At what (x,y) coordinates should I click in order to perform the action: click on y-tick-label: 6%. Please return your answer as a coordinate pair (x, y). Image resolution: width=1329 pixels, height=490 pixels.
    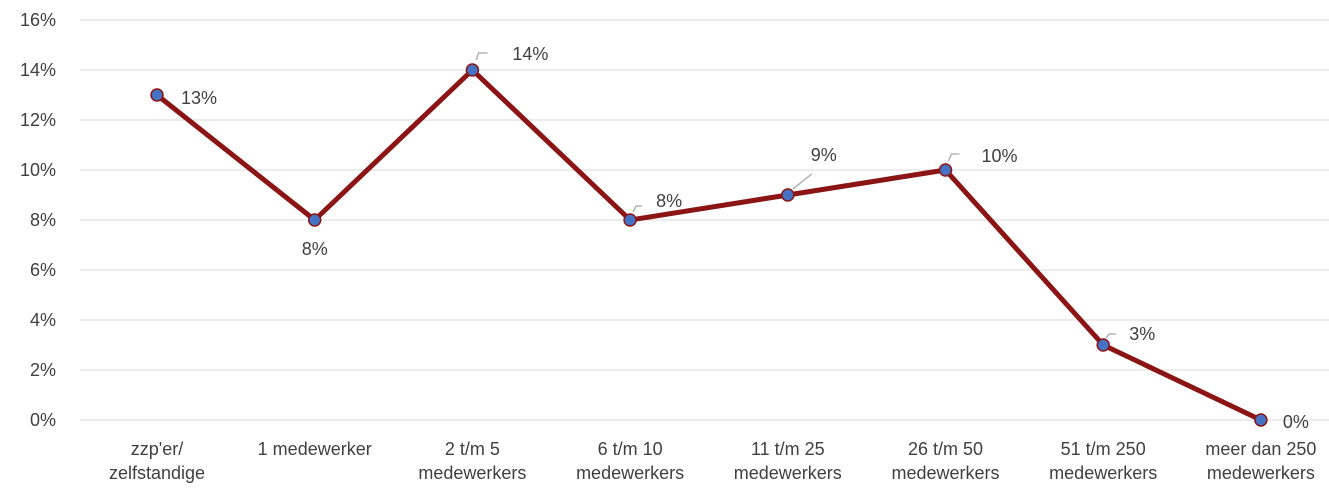
    Looking at the image, I should click on (43, 270).